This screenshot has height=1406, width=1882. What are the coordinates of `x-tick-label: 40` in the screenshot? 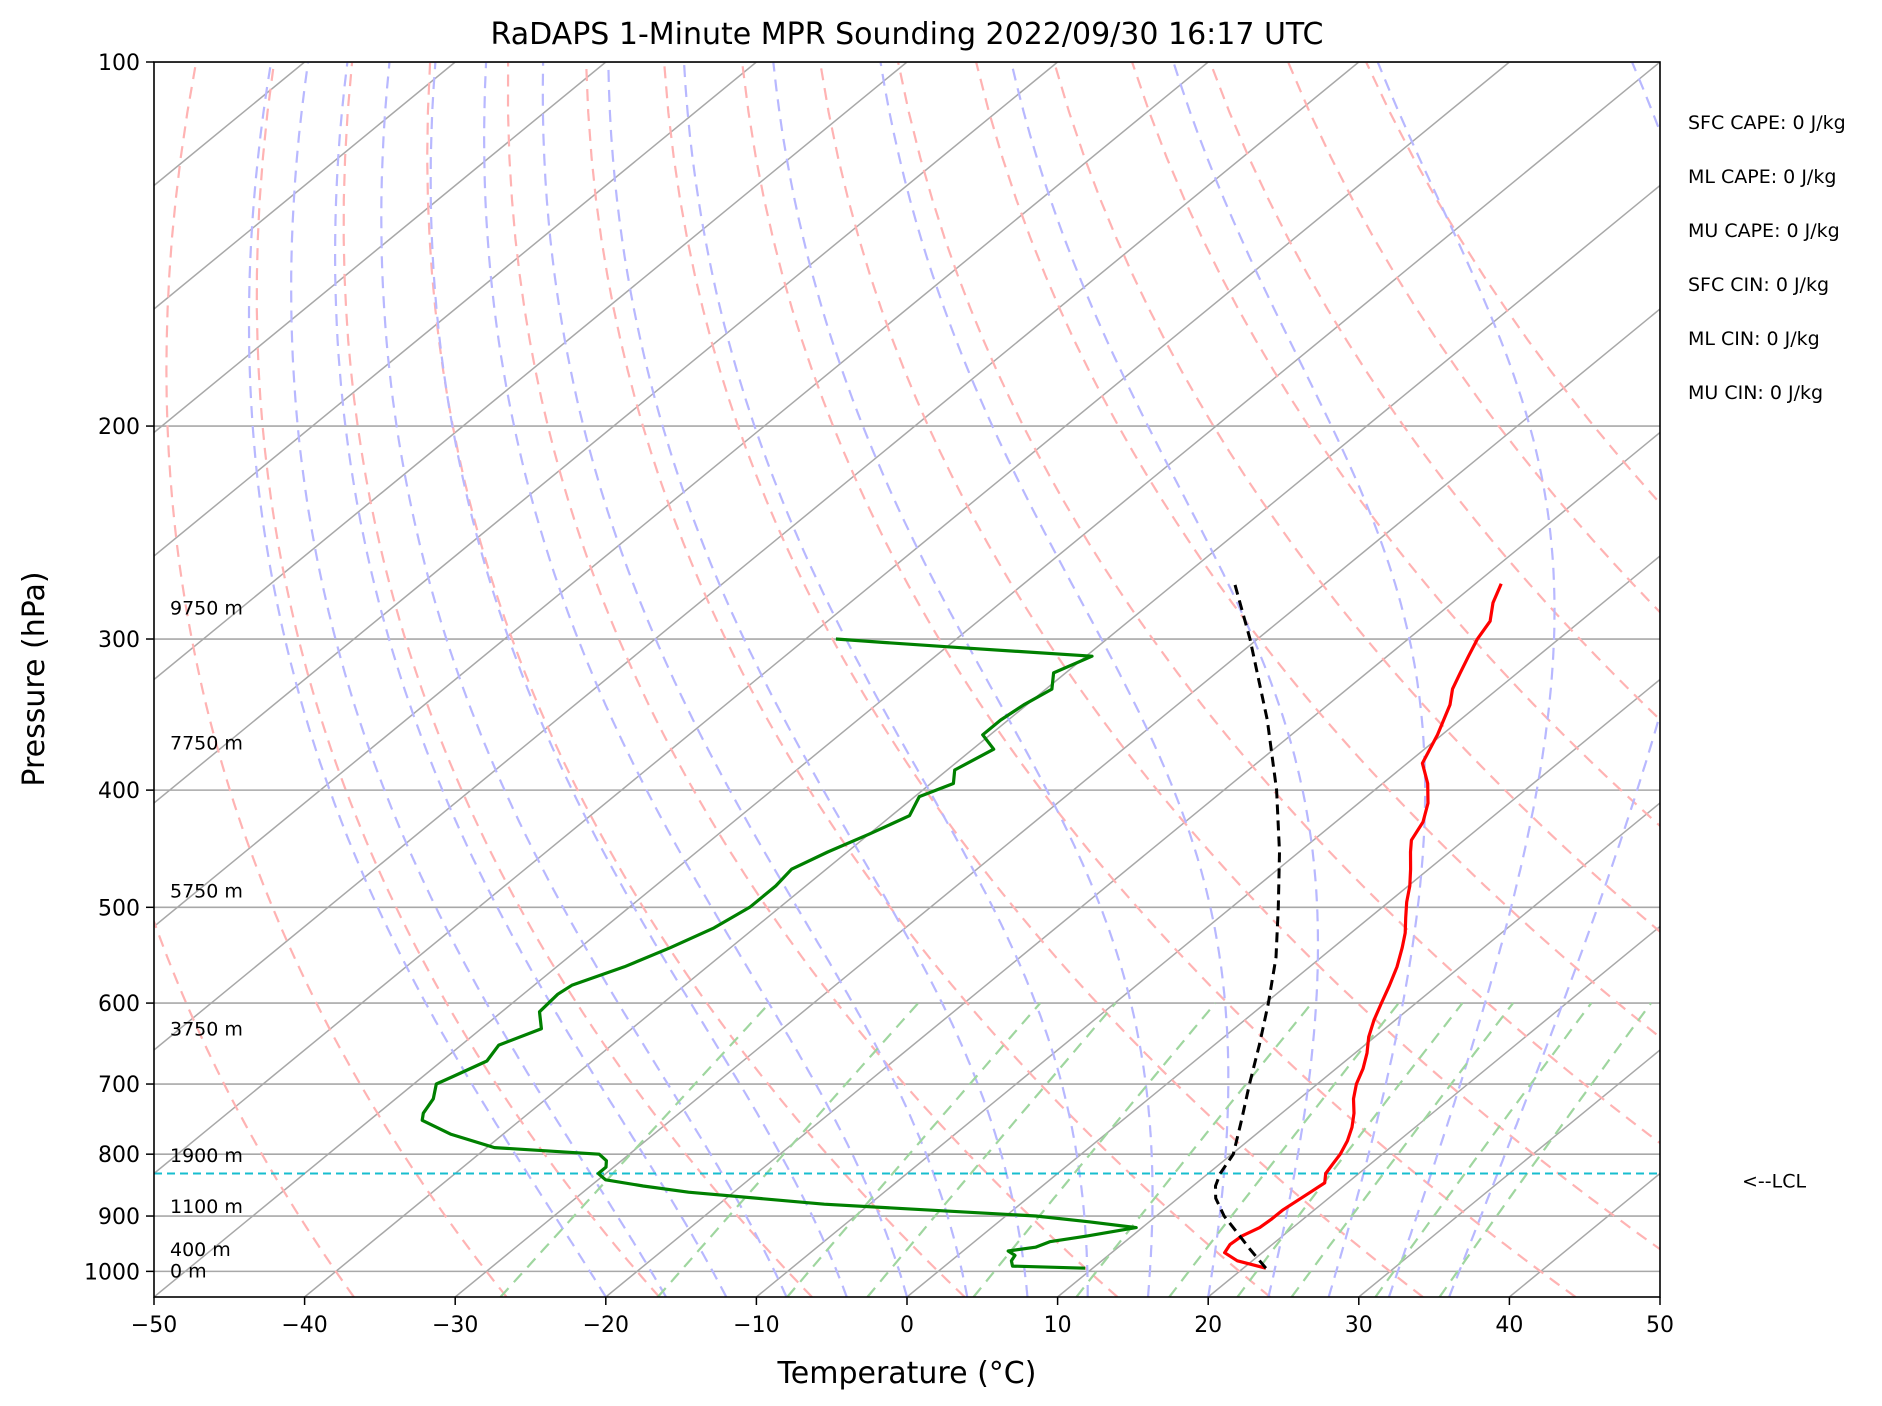 It's located at (1509, 1325).